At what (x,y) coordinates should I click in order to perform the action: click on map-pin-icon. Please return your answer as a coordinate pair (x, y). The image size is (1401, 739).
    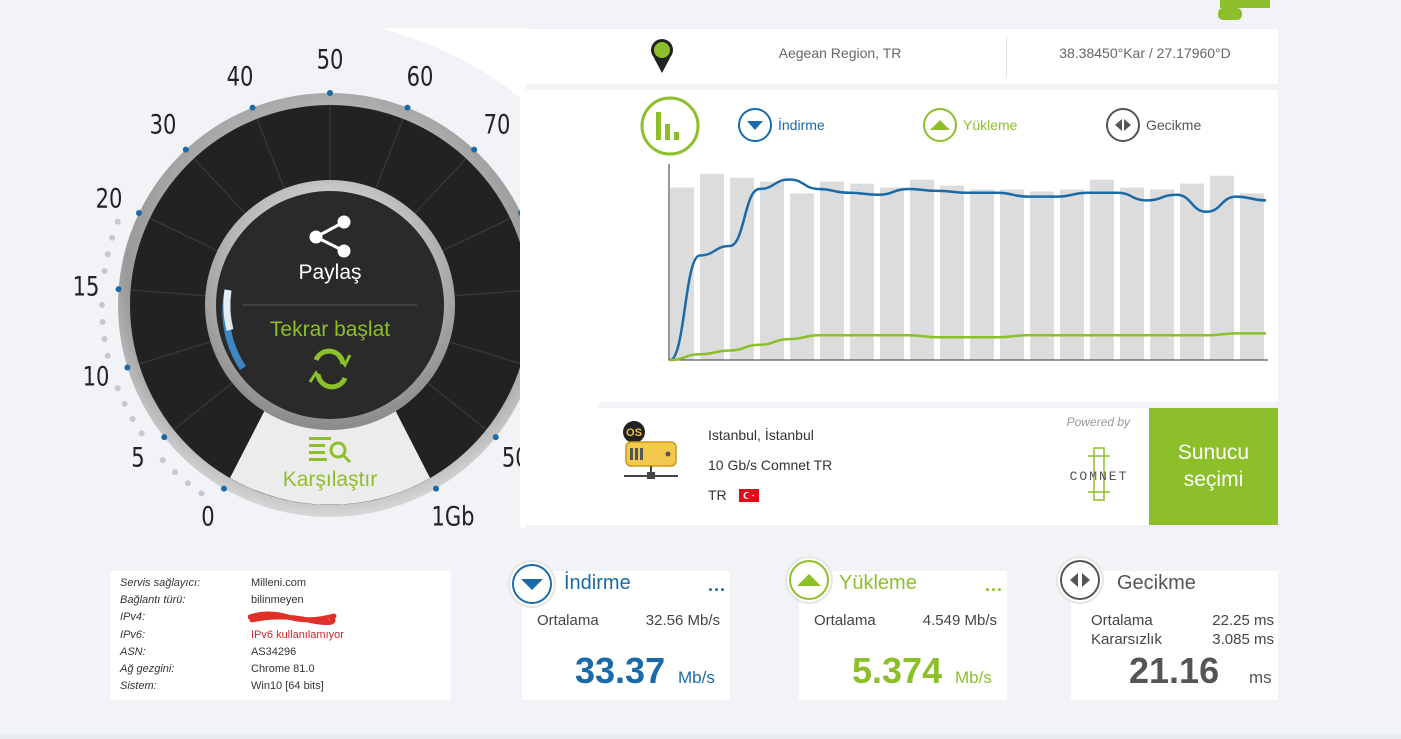
    Looking at the image, I should click on (662, 56).